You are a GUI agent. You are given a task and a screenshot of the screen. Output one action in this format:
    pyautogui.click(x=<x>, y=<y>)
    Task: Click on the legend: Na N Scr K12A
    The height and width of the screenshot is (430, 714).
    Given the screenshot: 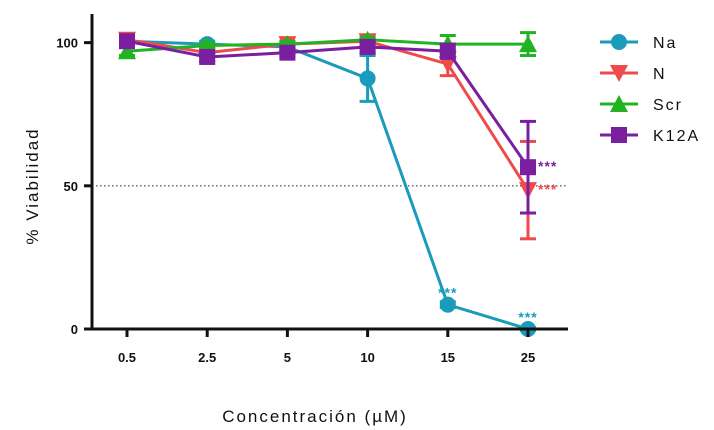 What is the action you would take?
    pyautogui.click(x=650, y=89)
    